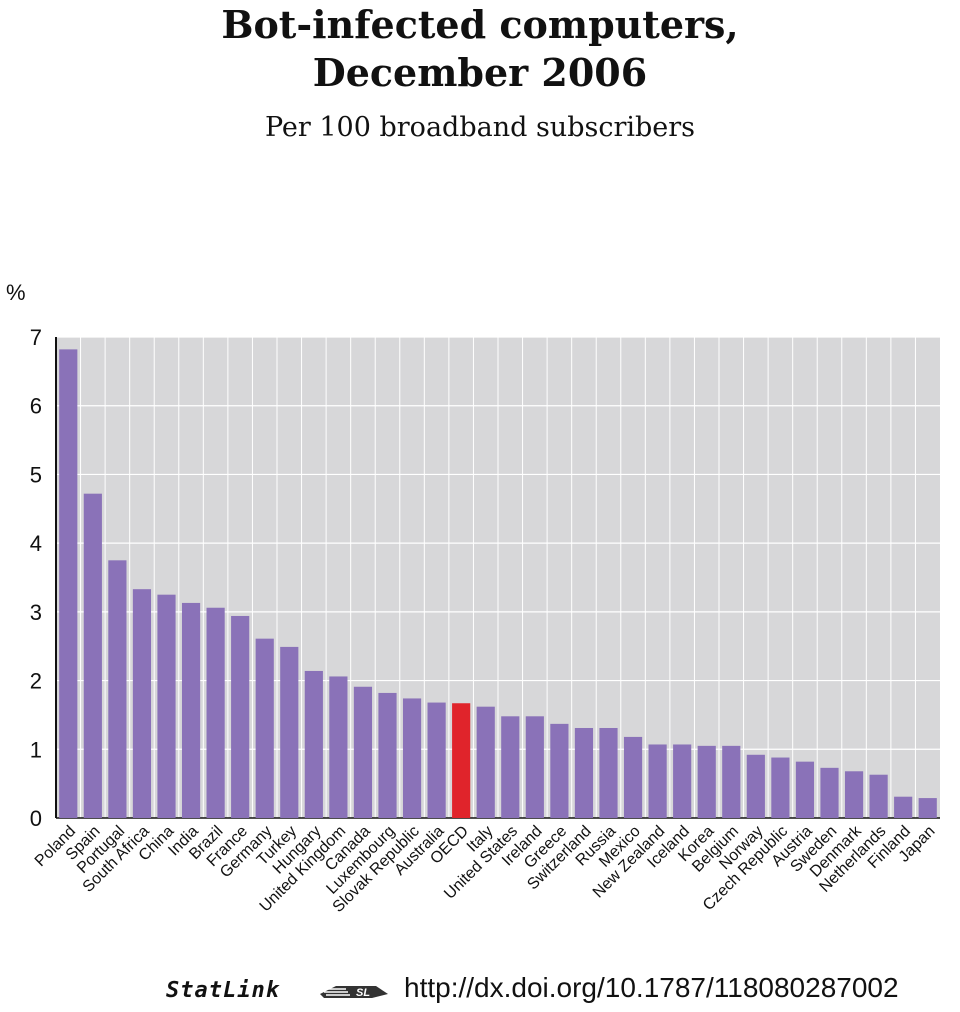 The width and height of the screenshot is (960, 1012). I want to click on y-tick-label: 4, so click(36, 543).